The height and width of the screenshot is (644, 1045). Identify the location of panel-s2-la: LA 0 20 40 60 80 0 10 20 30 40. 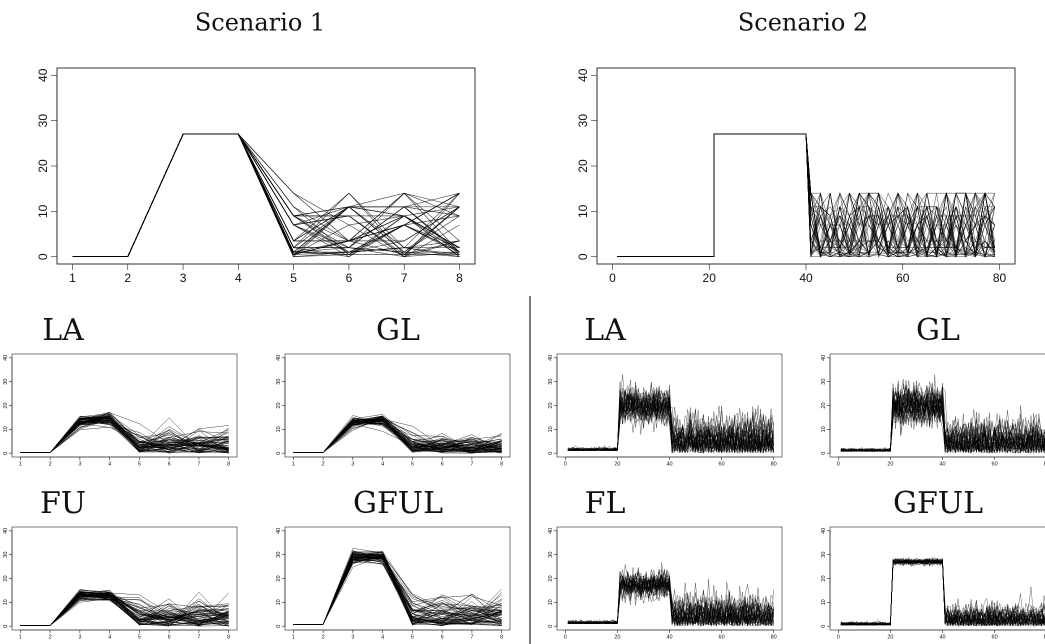
(665, 390).